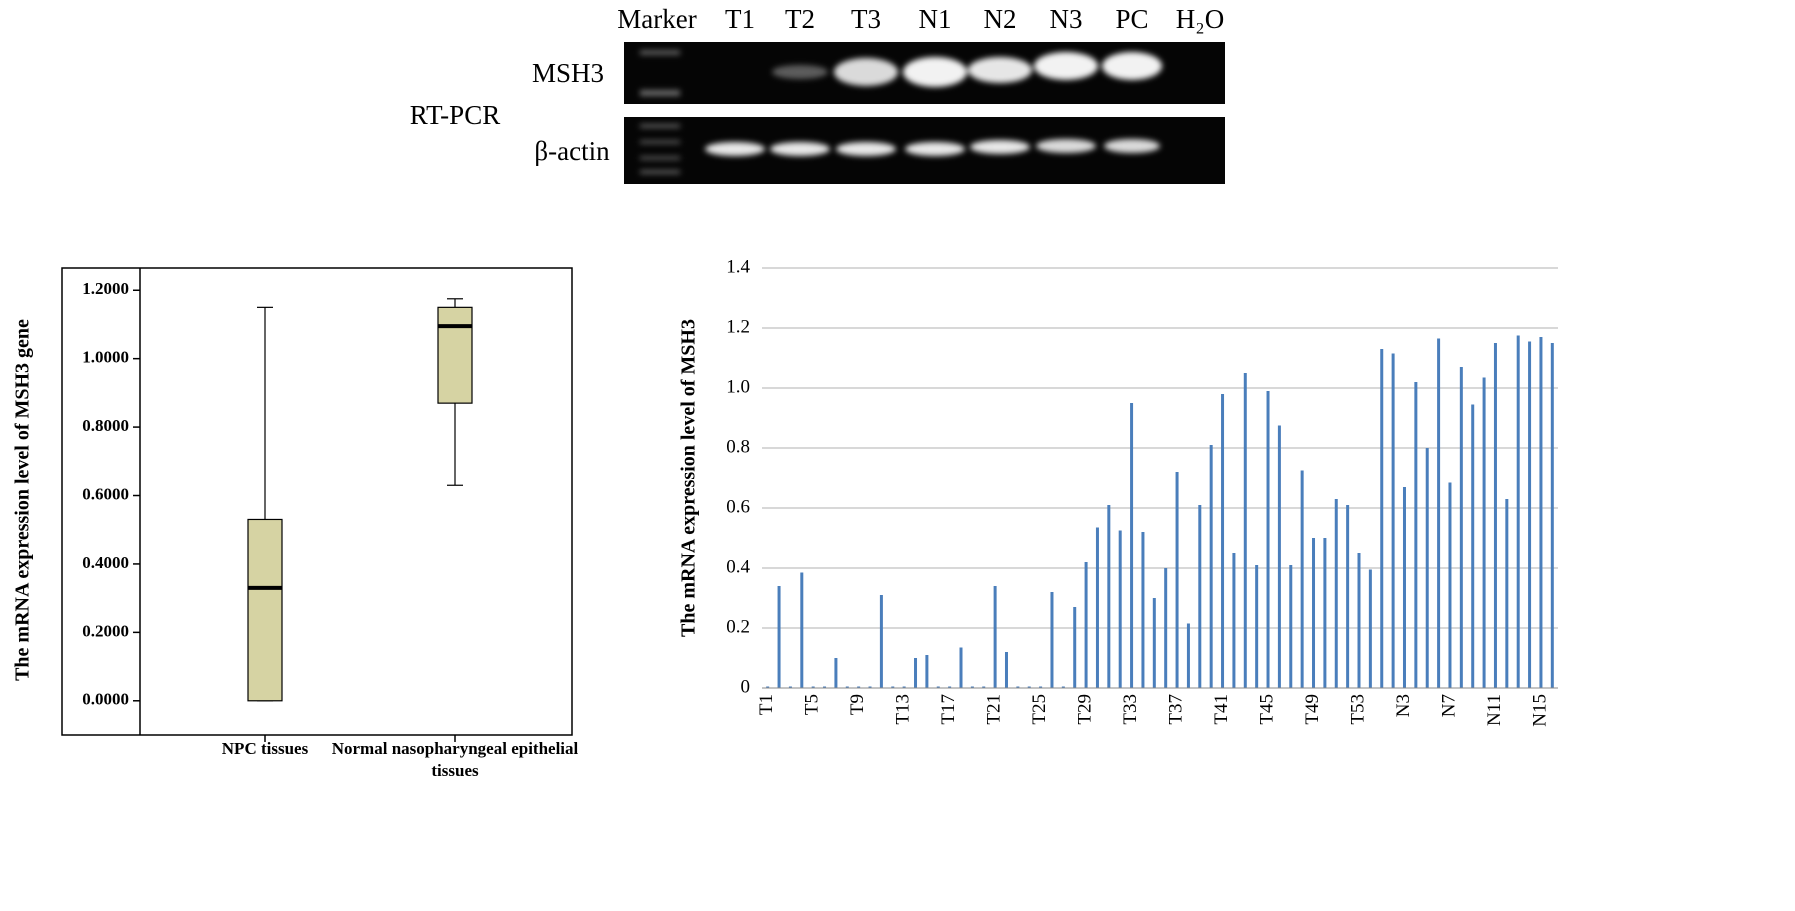 This screenshot has width=1795, height=911. What do you see at coordinates (800, 19) in the screenshot?
I see `lane-label: T2` at bounding box center [800, 19].